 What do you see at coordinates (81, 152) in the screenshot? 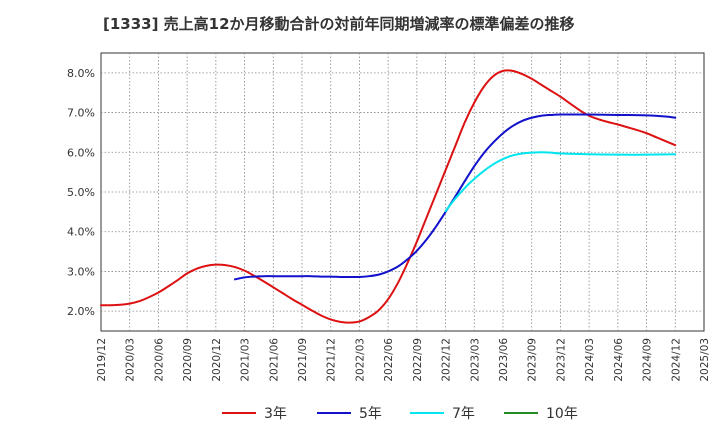
I see `y-tick-label: 6.0%` at bounding box center [81, 152].